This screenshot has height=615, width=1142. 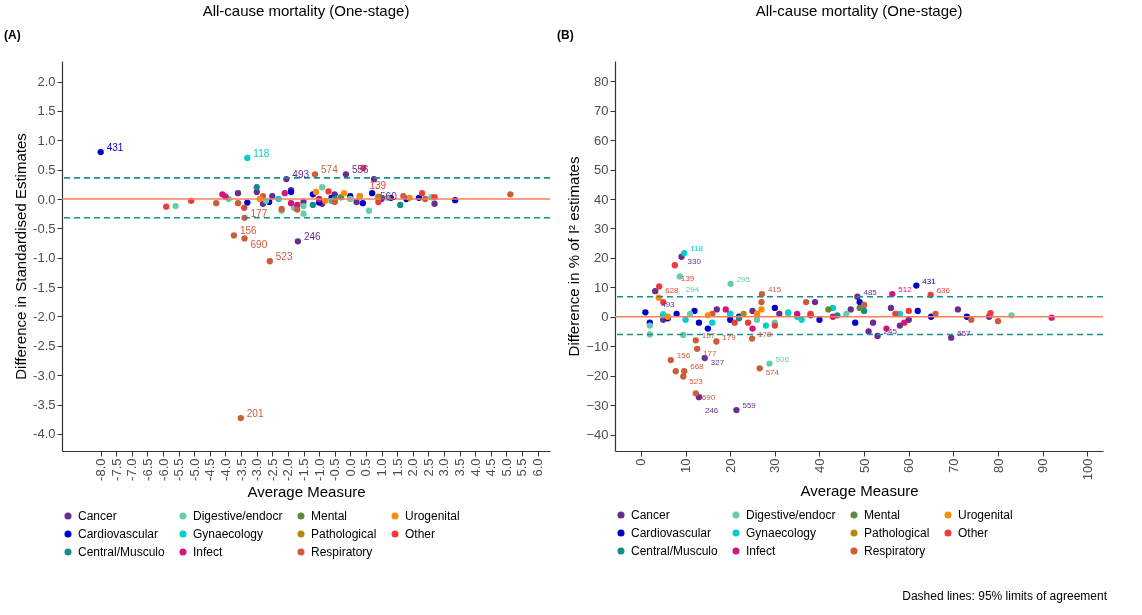 What do you see at coordinates (46, 170) in the screenshot?
I see `y-tick-label: 0.5` at bounding box center [46, 170].